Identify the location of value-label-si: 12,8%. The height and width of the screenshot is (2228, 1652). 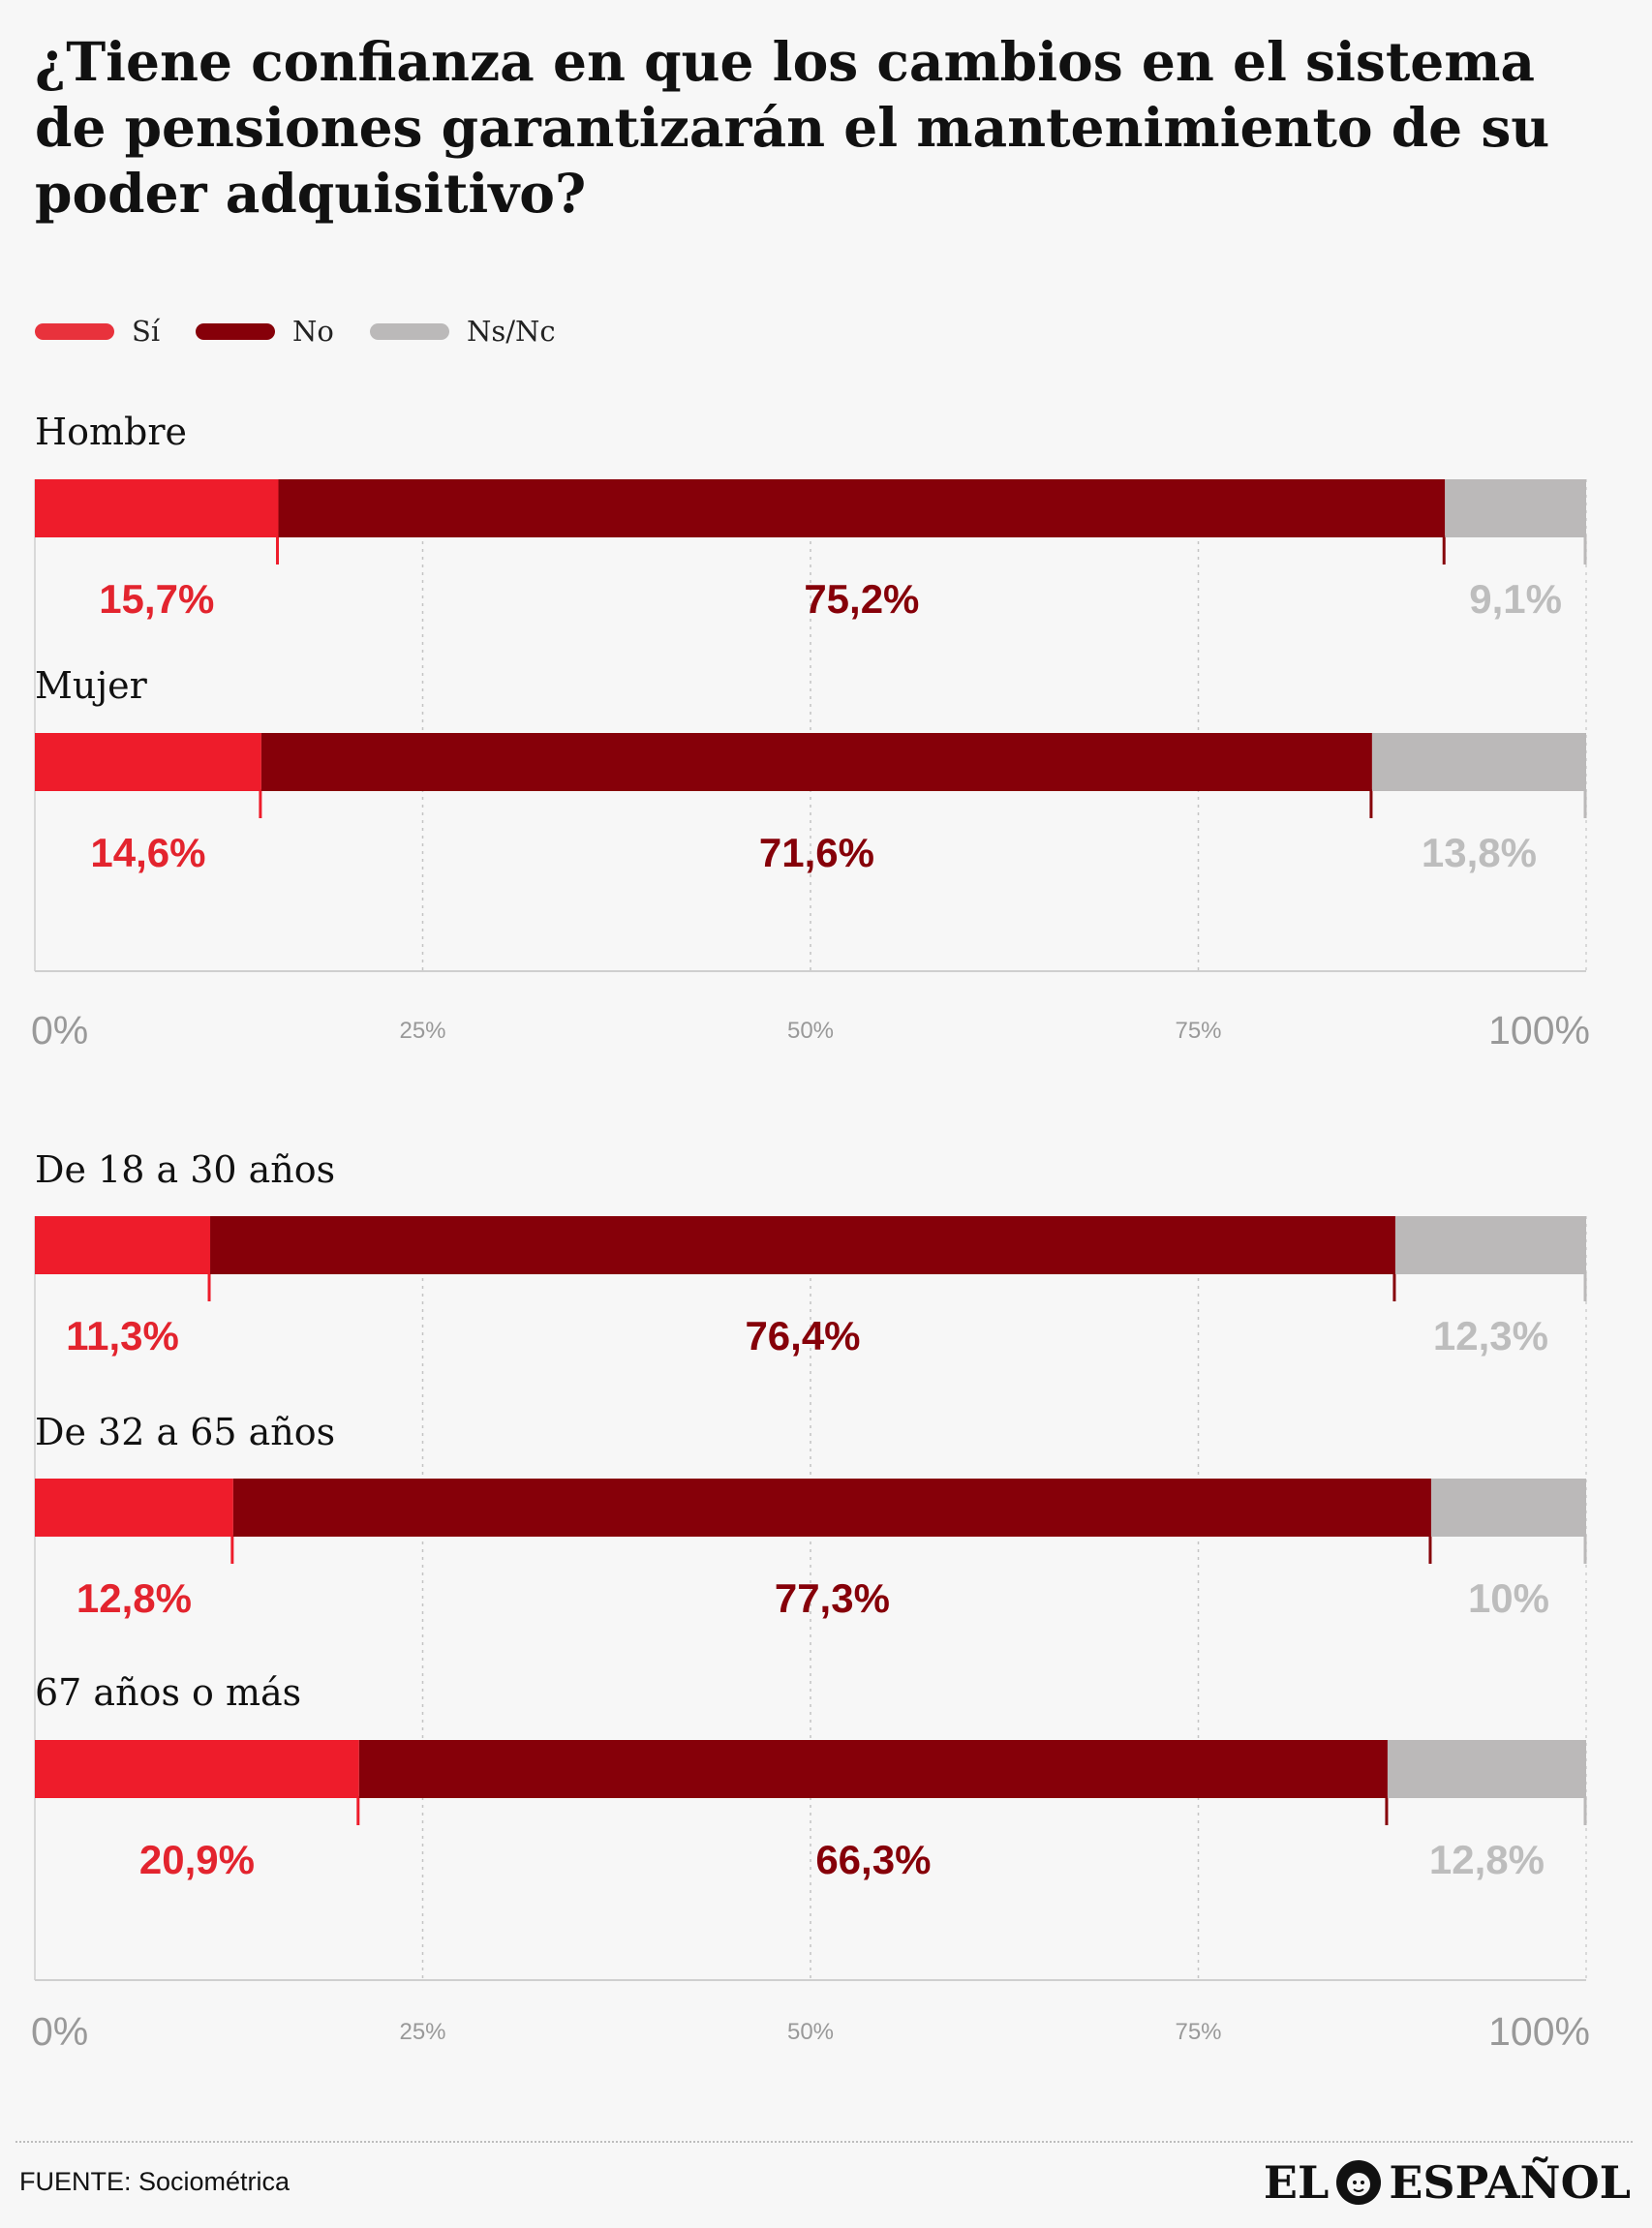
(134, 1598).